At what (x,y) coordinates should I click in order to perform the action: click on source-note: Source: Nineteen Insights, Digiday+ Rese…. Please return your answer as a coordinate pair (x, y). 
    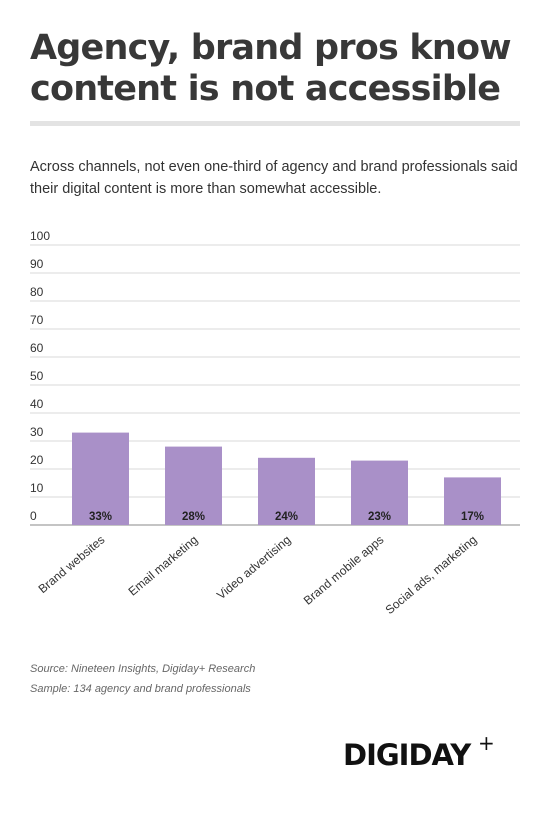
    Looking at the image, I should click on (143, 669).